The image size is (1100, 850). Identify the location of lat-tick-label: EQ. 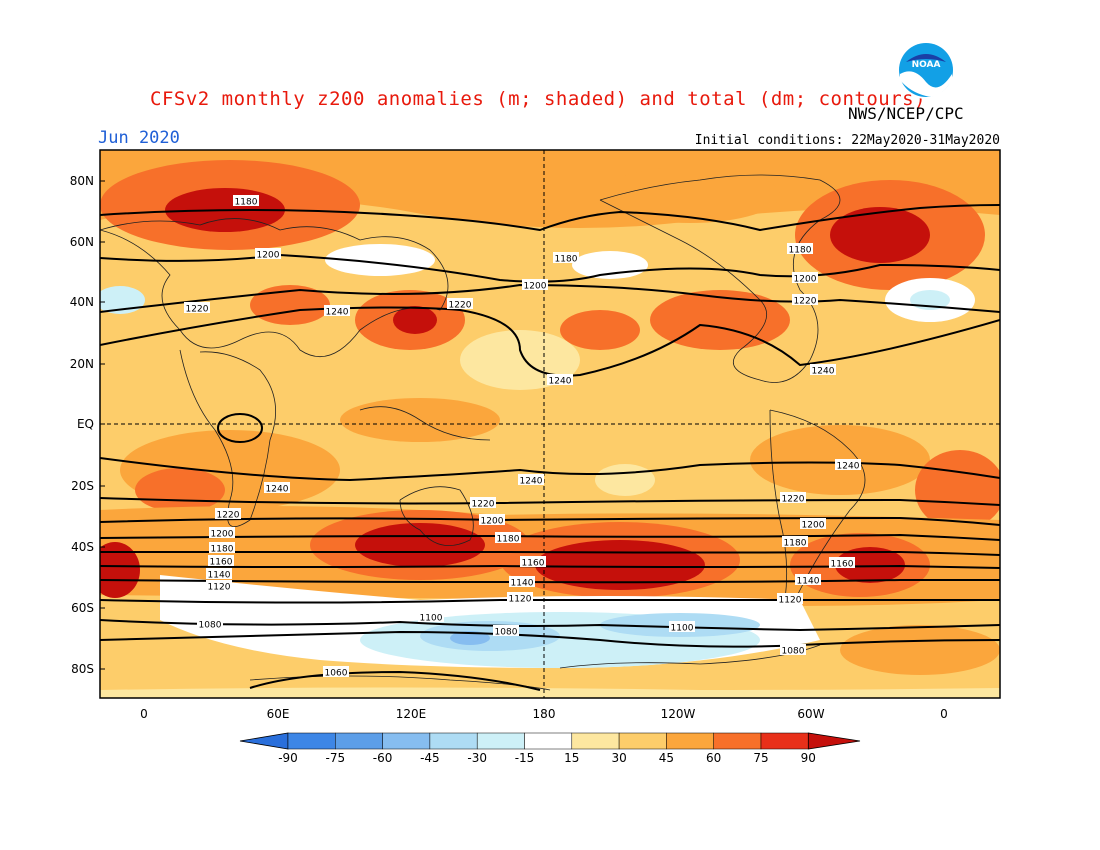
(85, 424).